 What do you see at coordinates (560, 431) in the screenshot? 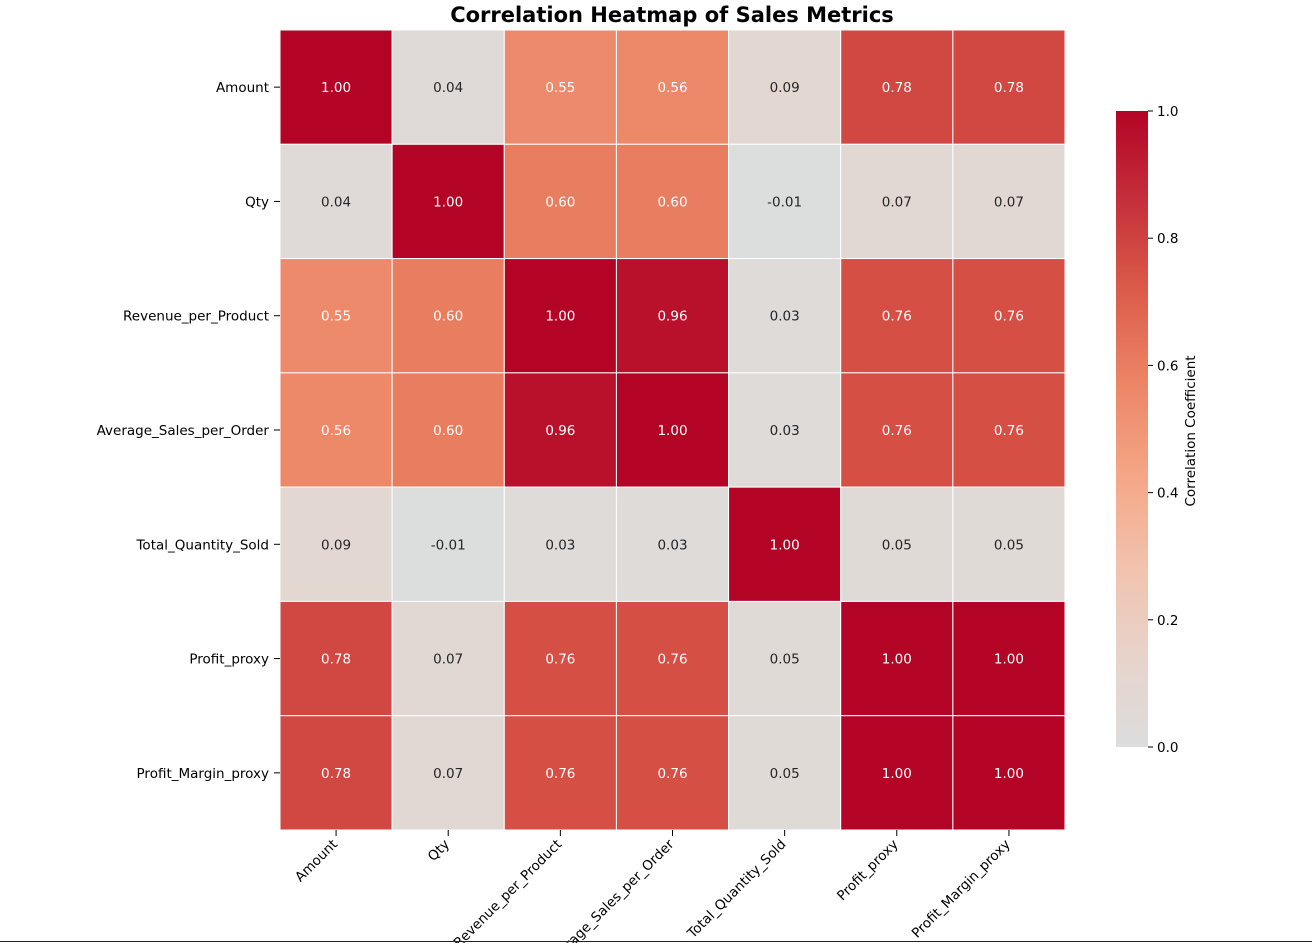
I see `cell-value-label: 0.96` at bounding box center [560, 431].